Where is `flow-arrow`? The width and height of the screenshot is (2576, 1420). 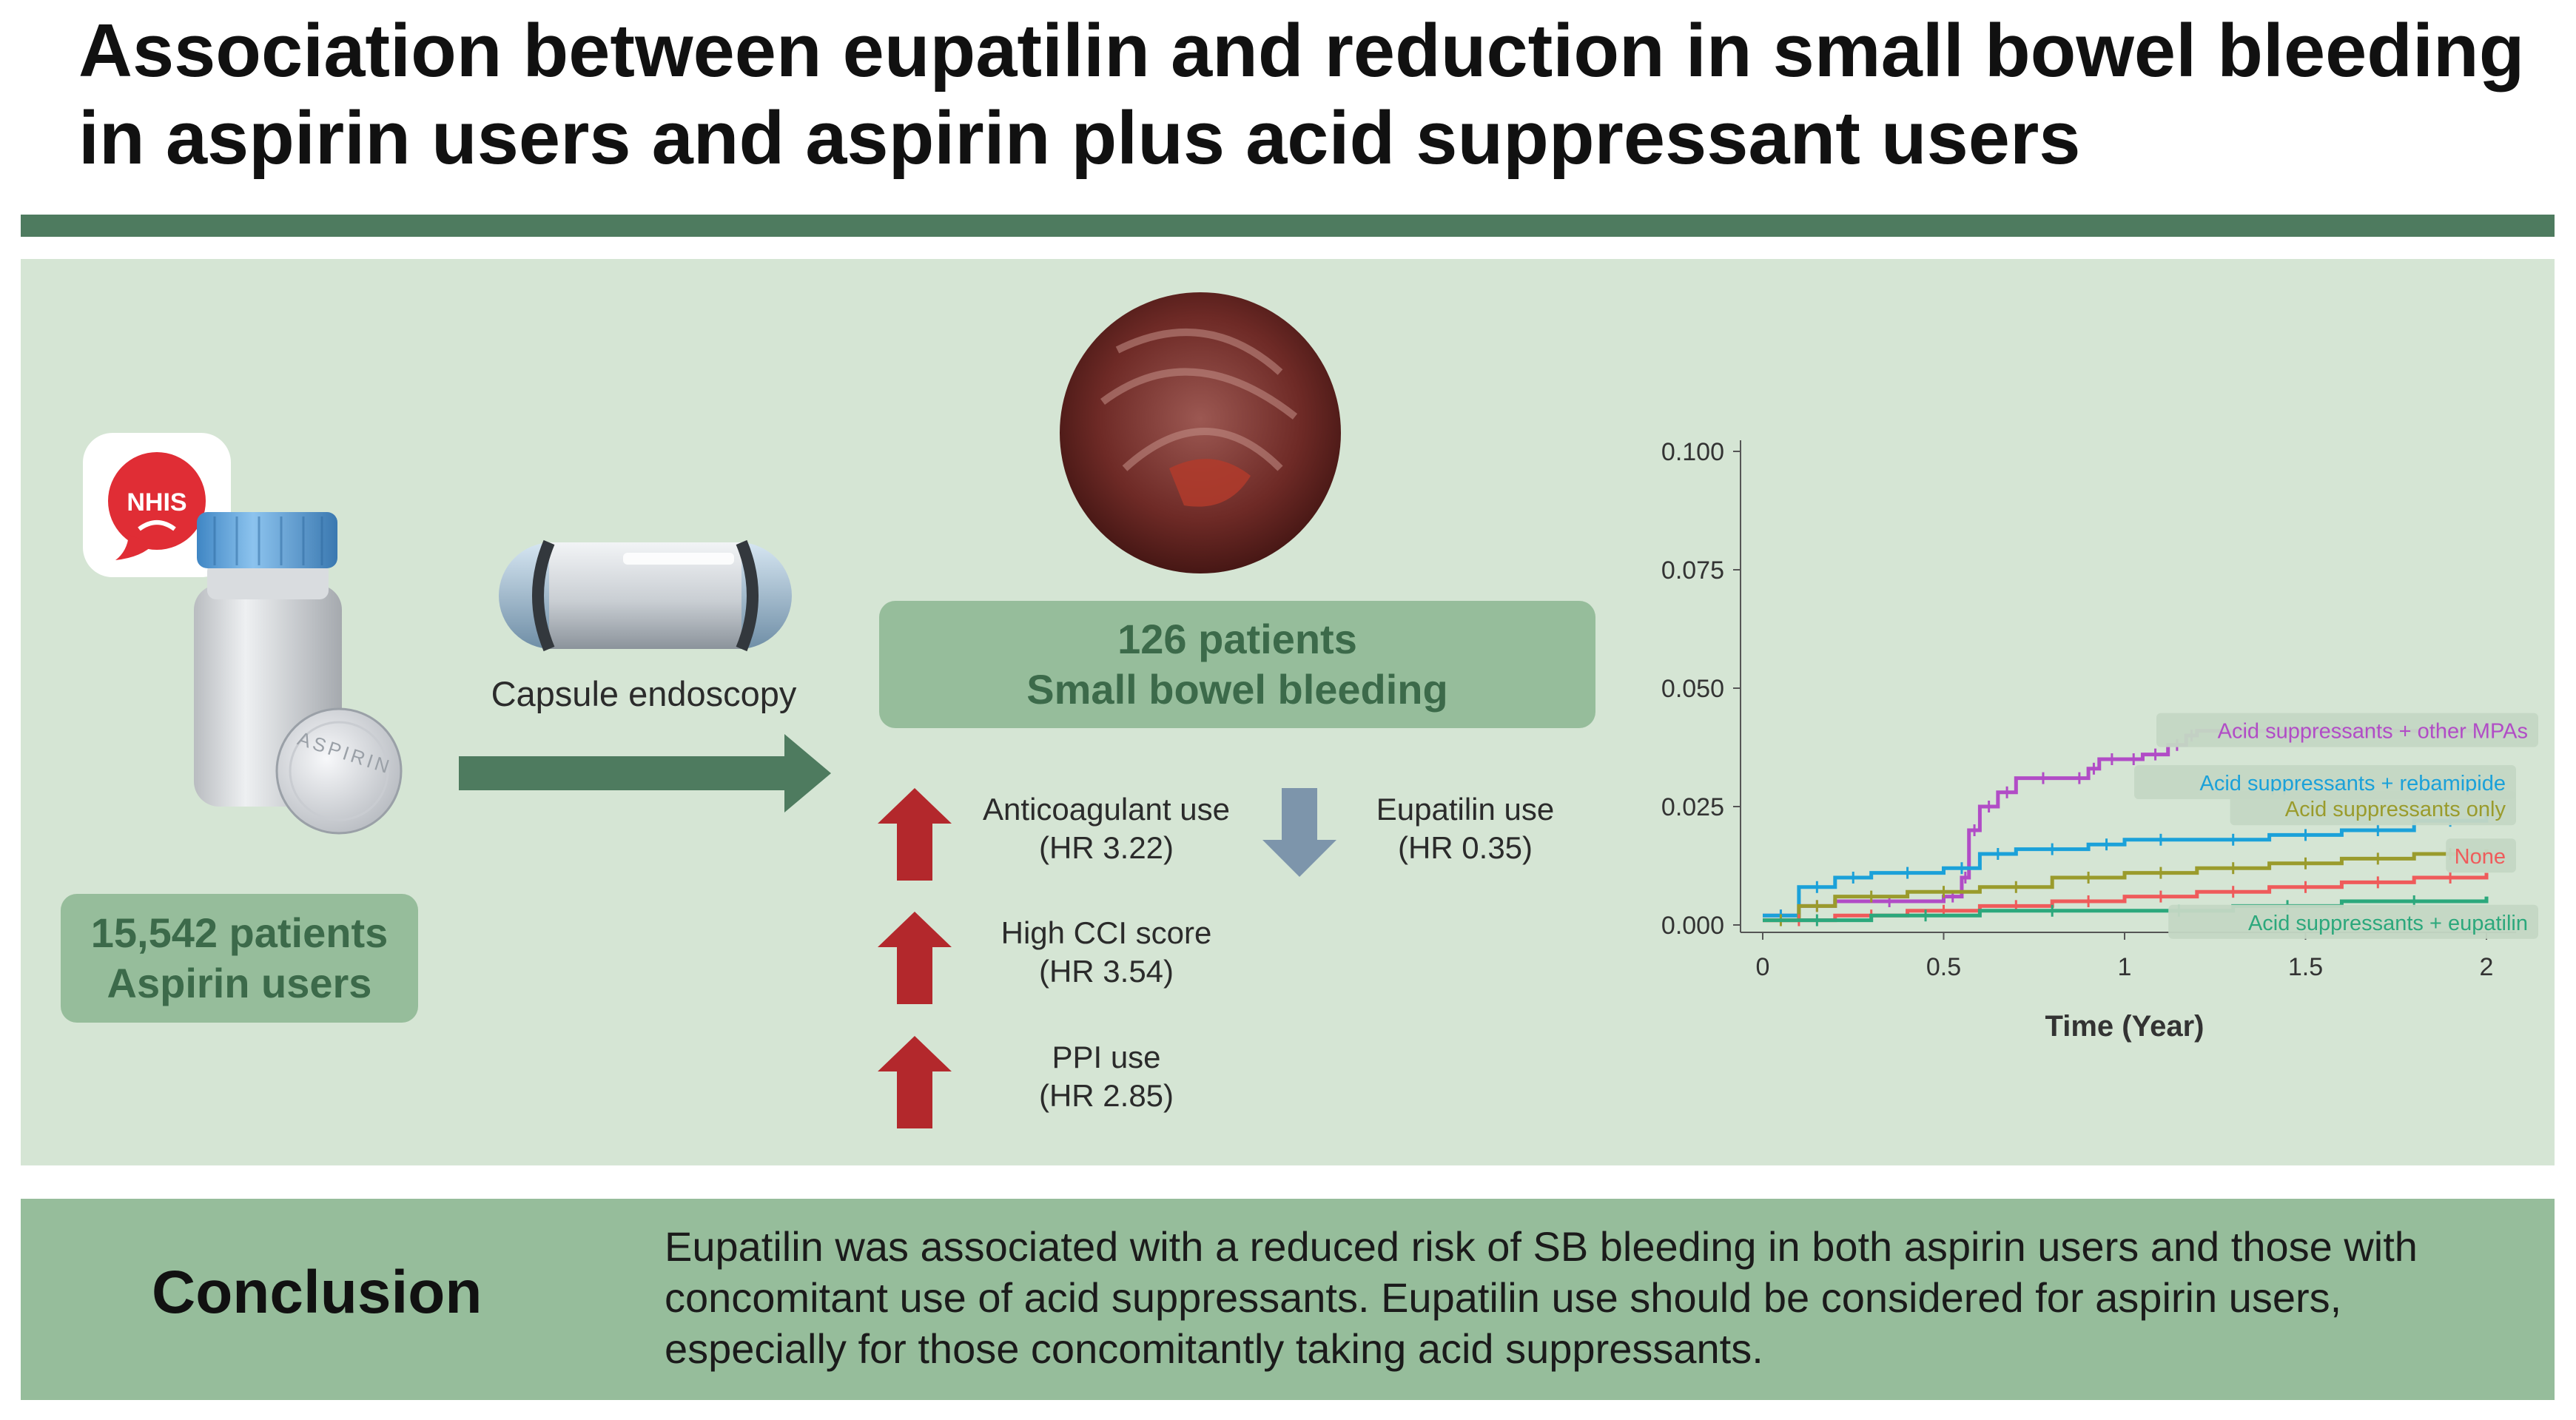 flow-arrow is located at coordinates (645, 773).